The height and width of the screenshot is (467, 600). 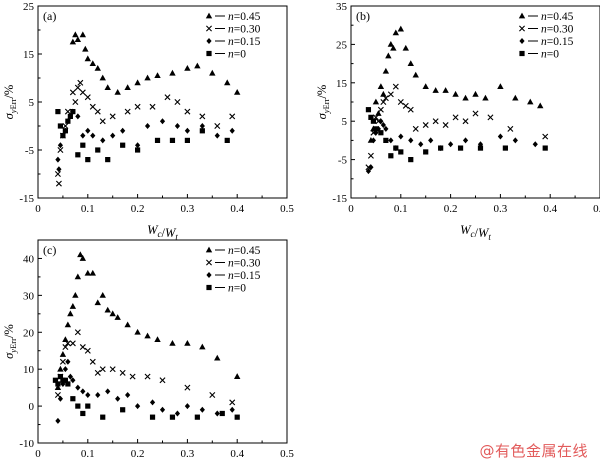 I want to click on y-tick-label: 30, so click(x=29, y=296).